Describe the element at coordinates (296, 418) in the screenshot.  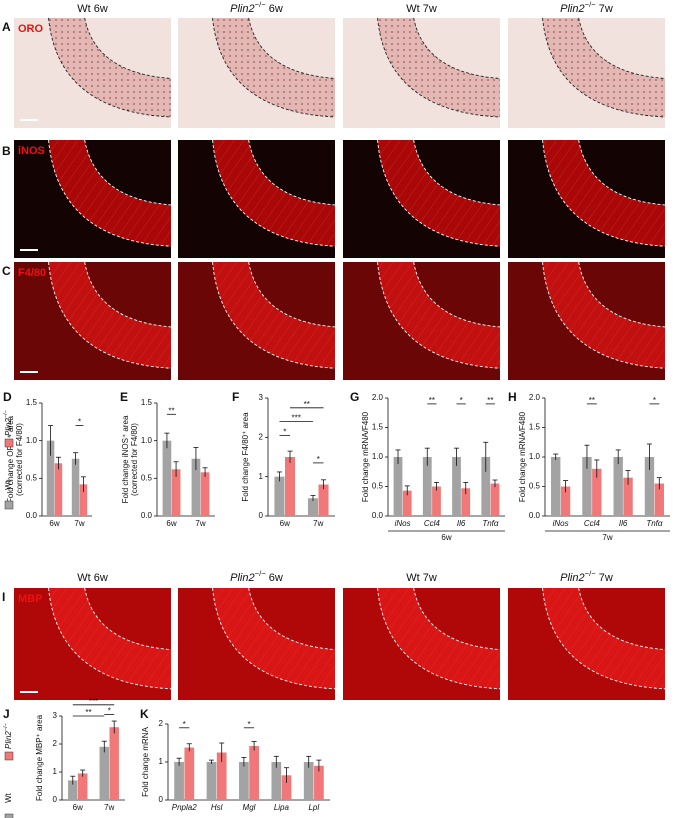
I see `significance-label: ***` at that location.